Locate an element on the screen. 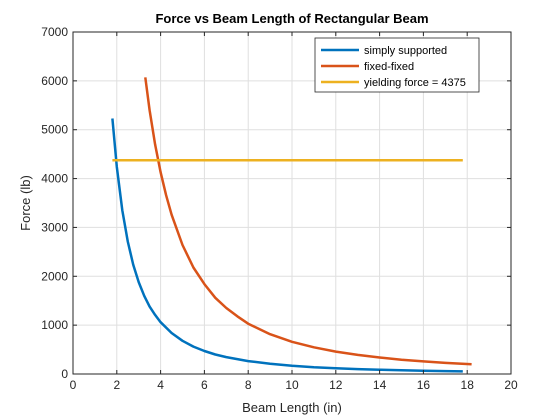 The height and width of the screenshot is (420, 560). x-tick-label: 8 is located at coordinates (248, 385).